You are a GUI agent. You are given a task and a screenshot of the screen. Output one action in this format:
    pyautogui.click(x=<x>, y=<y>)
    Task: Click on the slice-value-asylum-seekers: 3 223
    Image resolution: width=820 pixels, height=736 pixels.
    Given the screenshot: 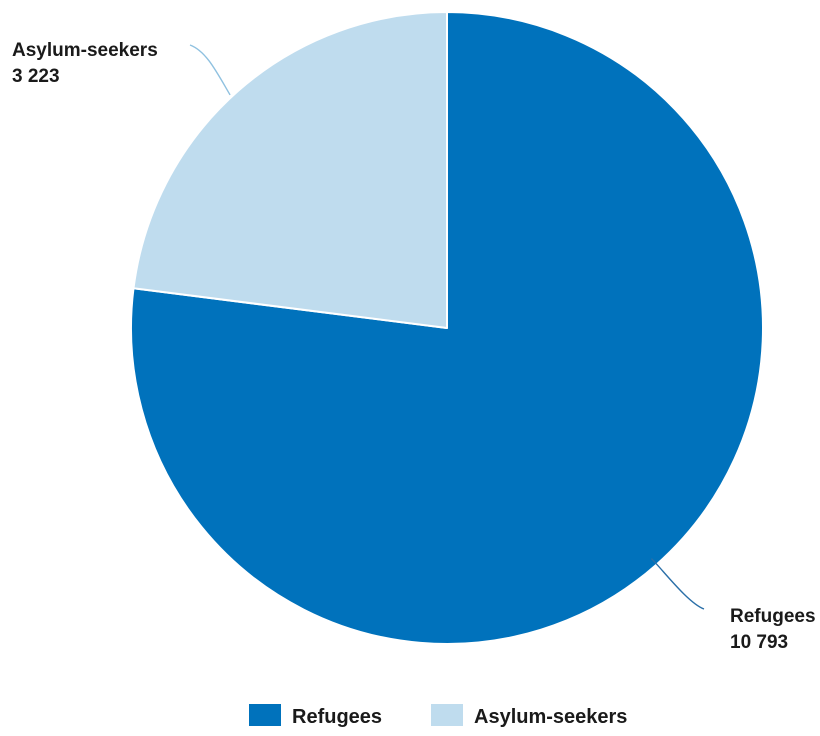 What is the action you would take?
    pyautogui.click(x=36, y=76)
    